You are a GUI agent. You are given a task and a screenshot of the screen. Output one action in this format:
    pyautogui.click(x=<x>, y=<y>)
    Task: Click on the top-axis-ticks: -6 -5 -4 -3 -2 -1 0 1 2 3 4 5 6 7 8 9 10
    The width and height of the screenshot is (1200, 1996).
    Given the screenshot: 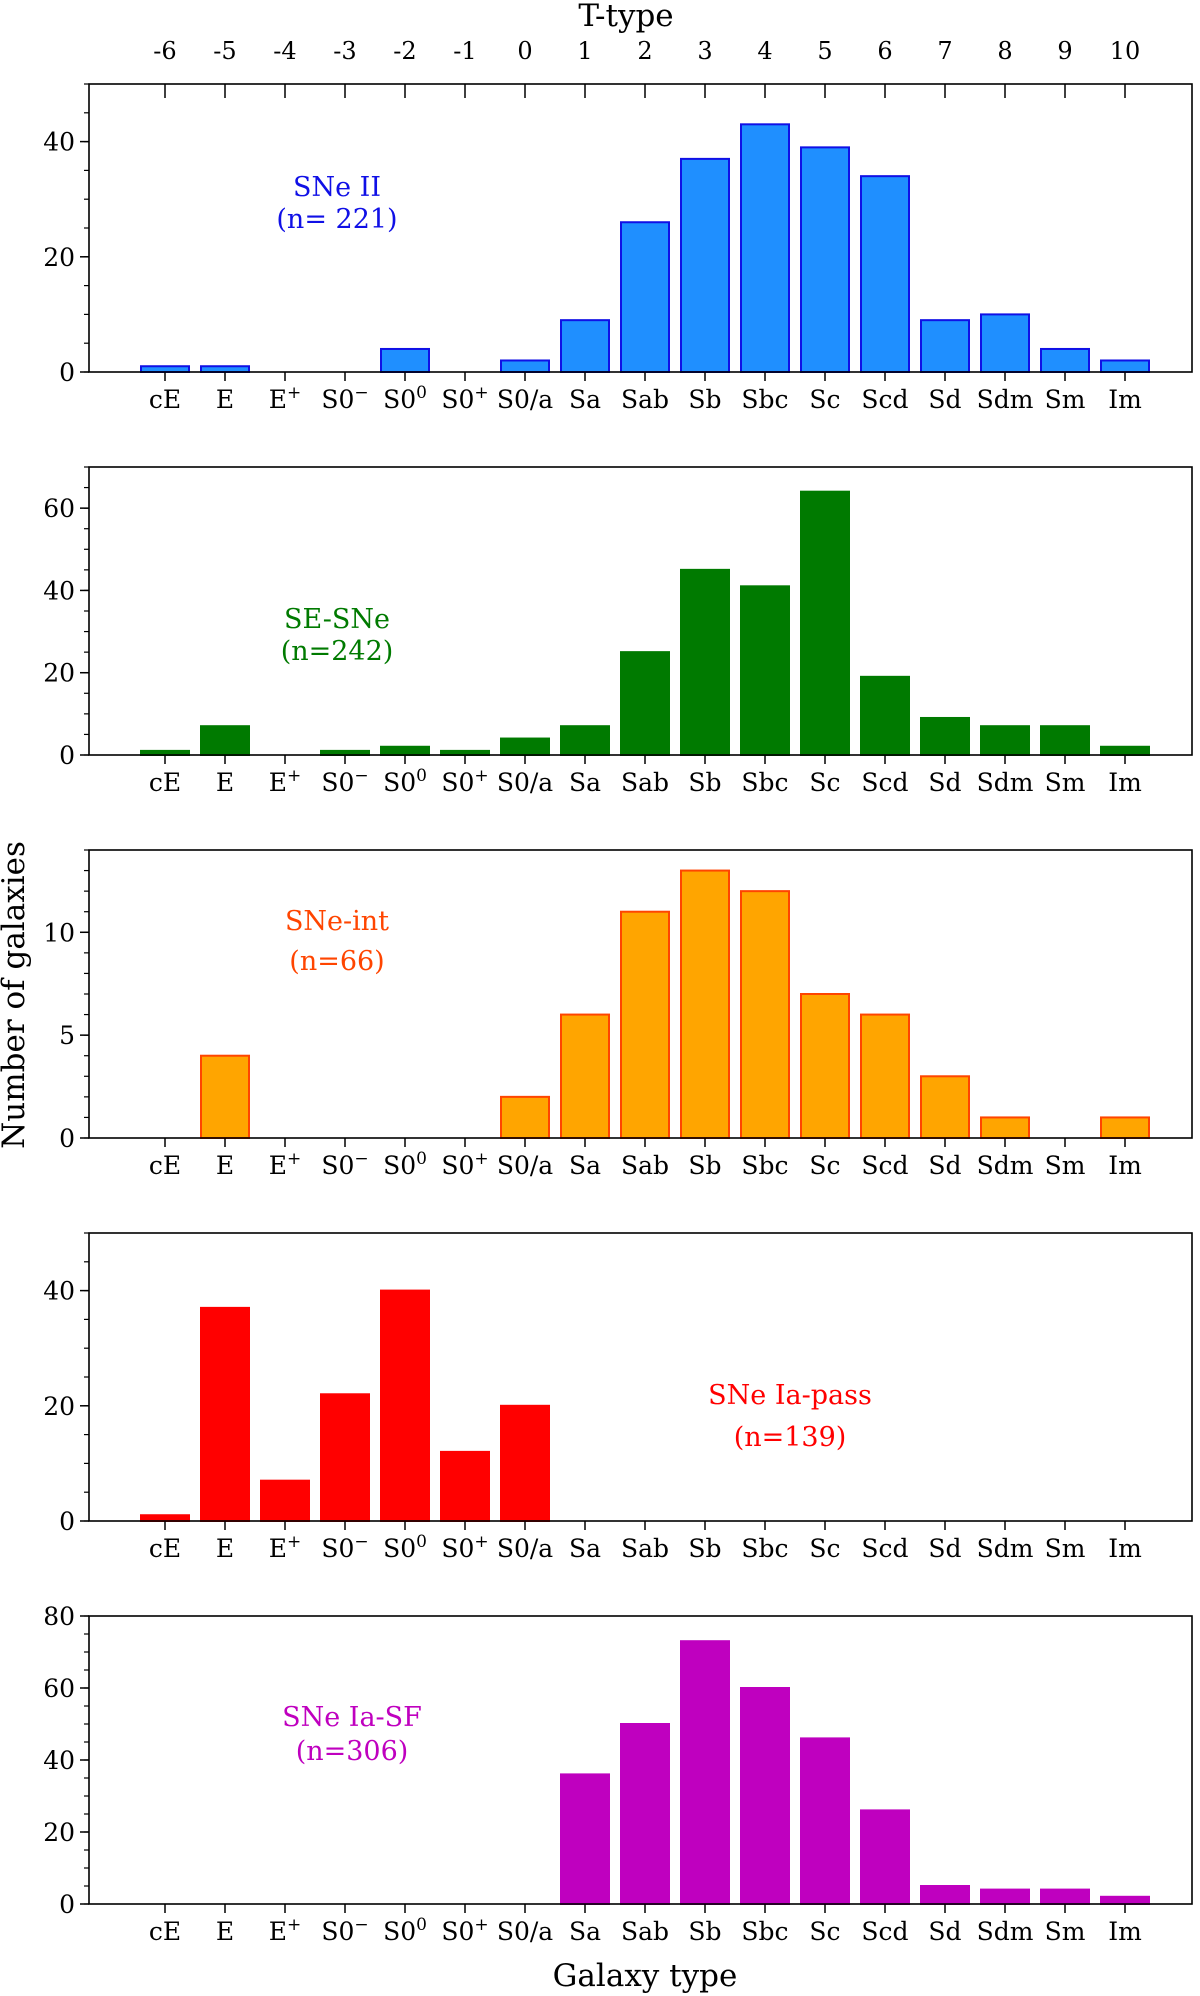 What is the action you would take?
    pyautogui.click(x=646, y=67)
    